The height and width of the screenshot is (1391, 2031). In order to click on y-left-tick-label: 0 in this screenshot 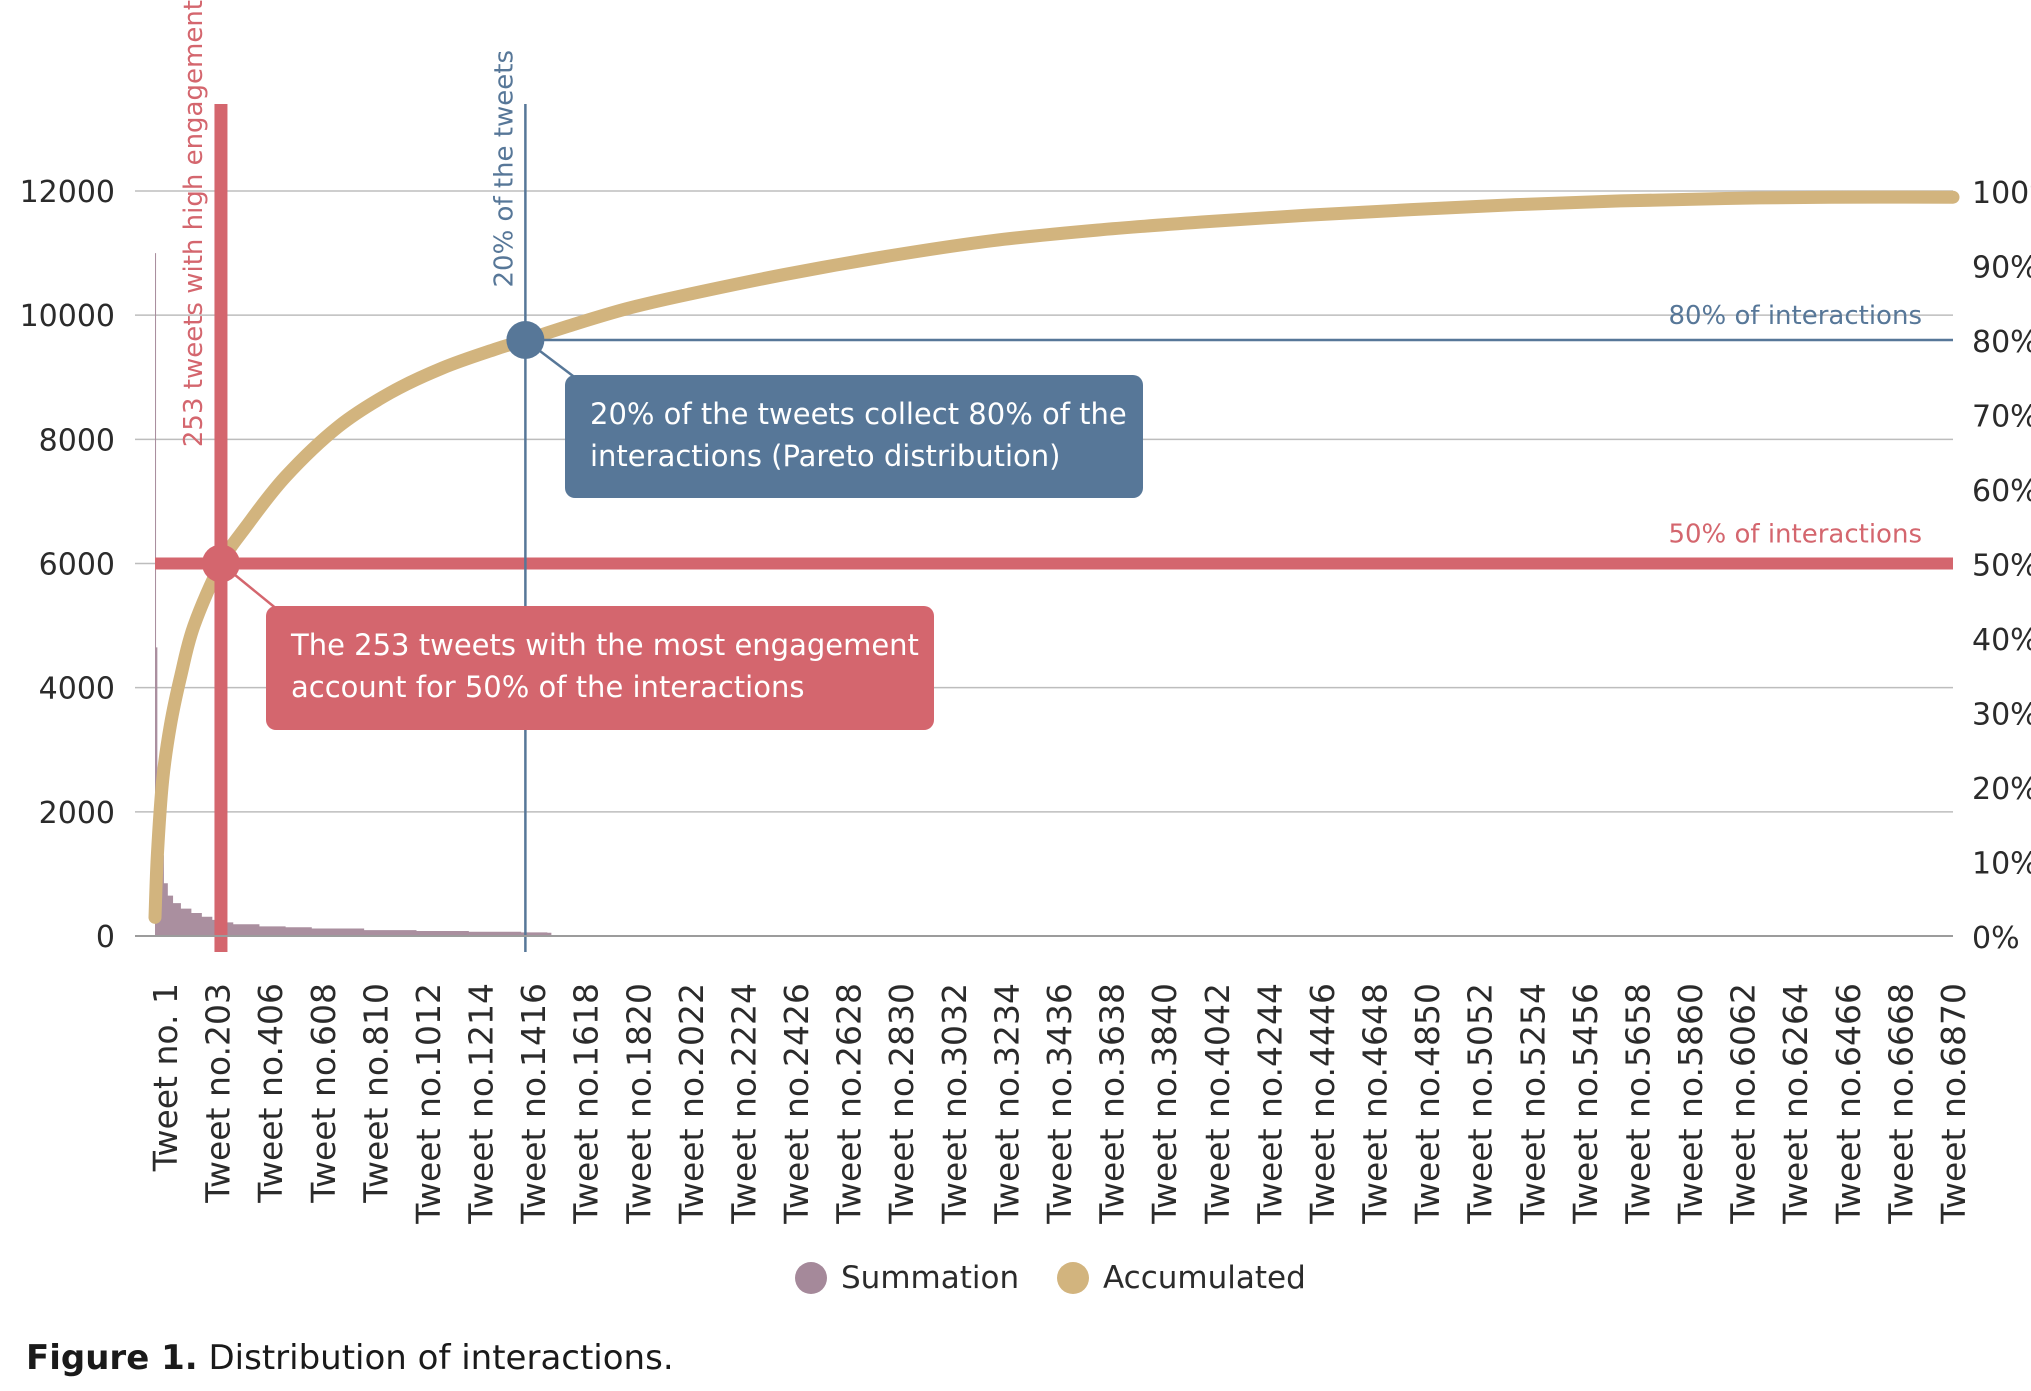, I will do `click(105, 937)`.